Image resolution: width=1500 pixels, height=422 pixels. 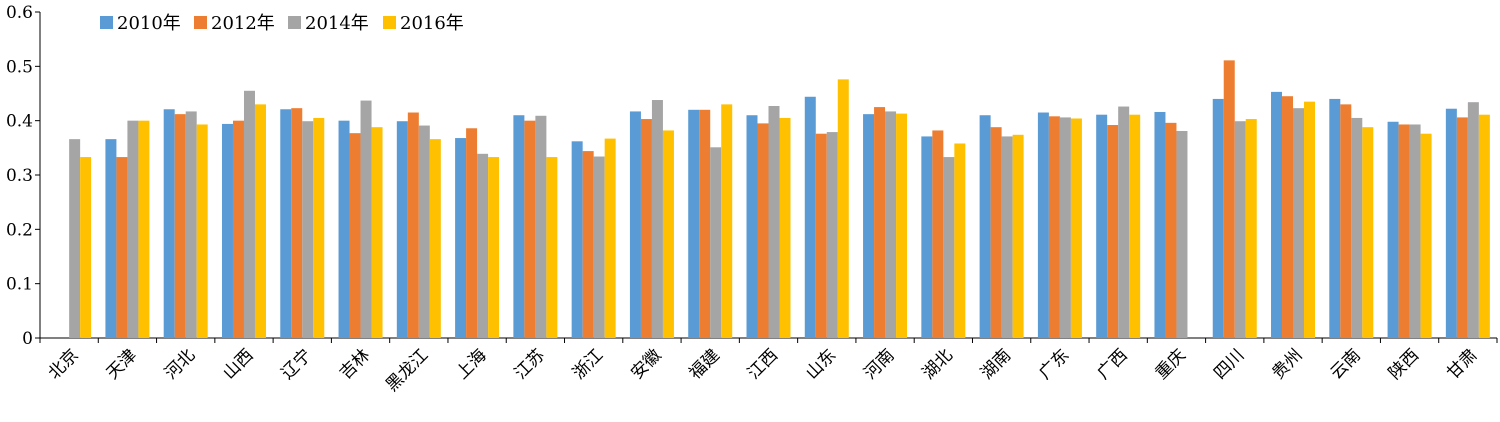 I want to click on bar-江苏-2012年, so click(x=530, y=229).